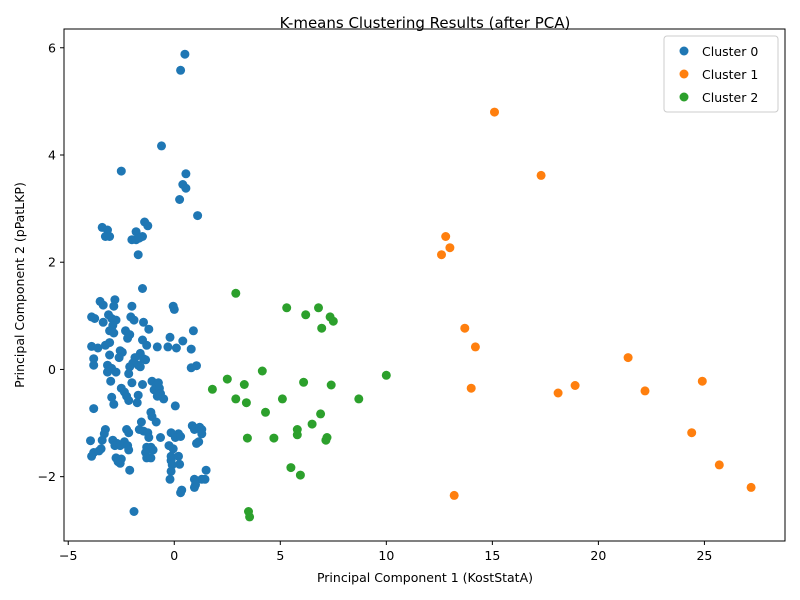 The height and width of the screenshot is (600, 800). What do you see at coordinates (19, 285) in the screenshot?
I see `y-axis-label: Principal Component 2 (pPatLKP)` at bounding box center [19, 285].